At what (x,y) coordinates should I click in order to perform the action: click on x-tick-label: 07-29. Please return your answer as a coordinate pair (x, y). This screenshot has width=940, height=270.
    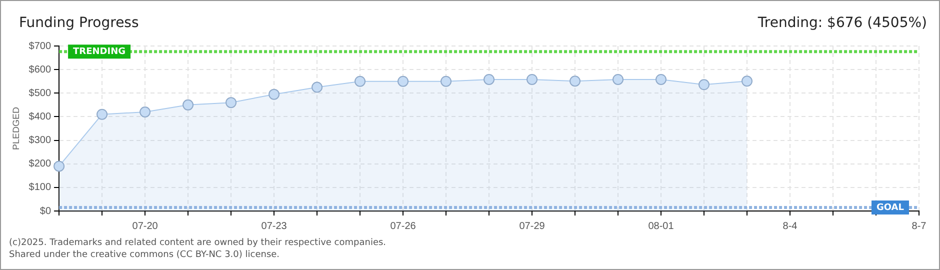
    Looking at the image, I should click on (532, 226).